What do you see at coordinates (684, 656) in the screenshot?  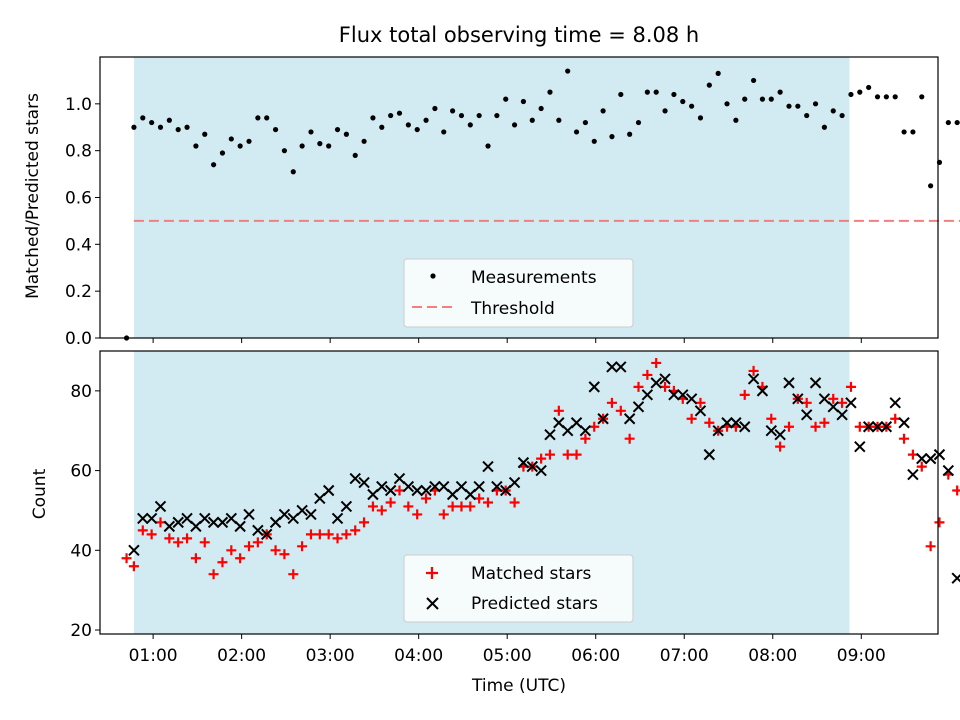 I see `x-tick-label: 07:00` at bounding box center [684, 656].